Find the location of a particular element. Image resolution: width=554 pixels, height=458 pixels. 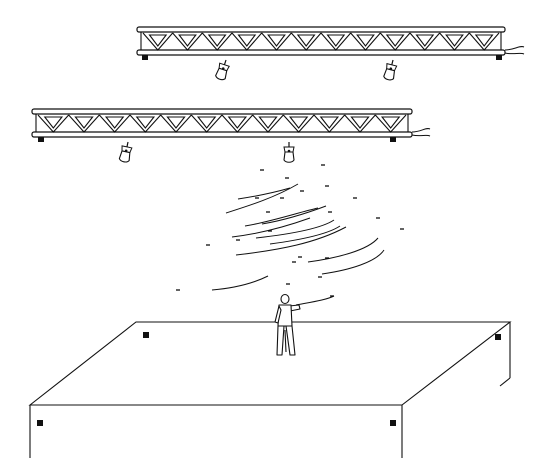

particle-arcs is located at coordinates (298, 244).